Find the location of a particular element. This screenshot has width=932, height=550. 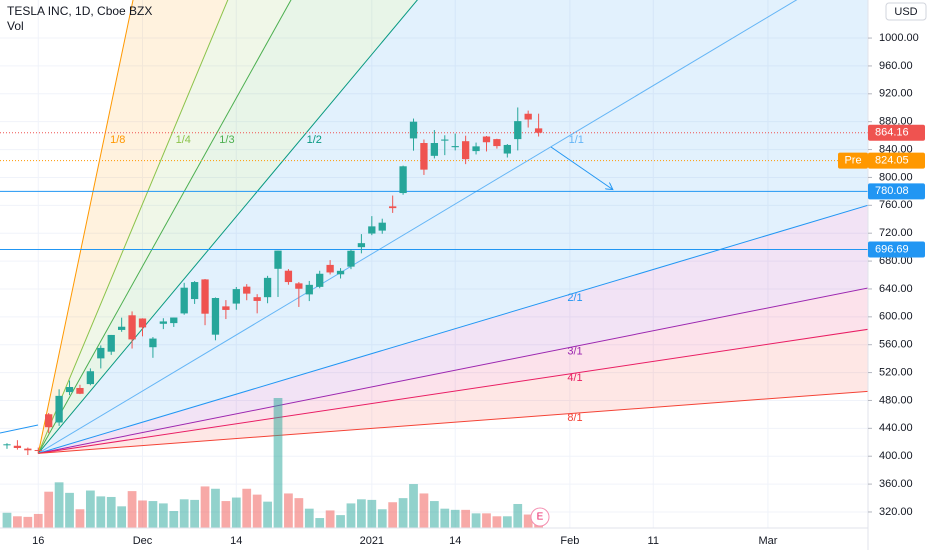

volume-label: Vol is located at coordinates (15, 26).